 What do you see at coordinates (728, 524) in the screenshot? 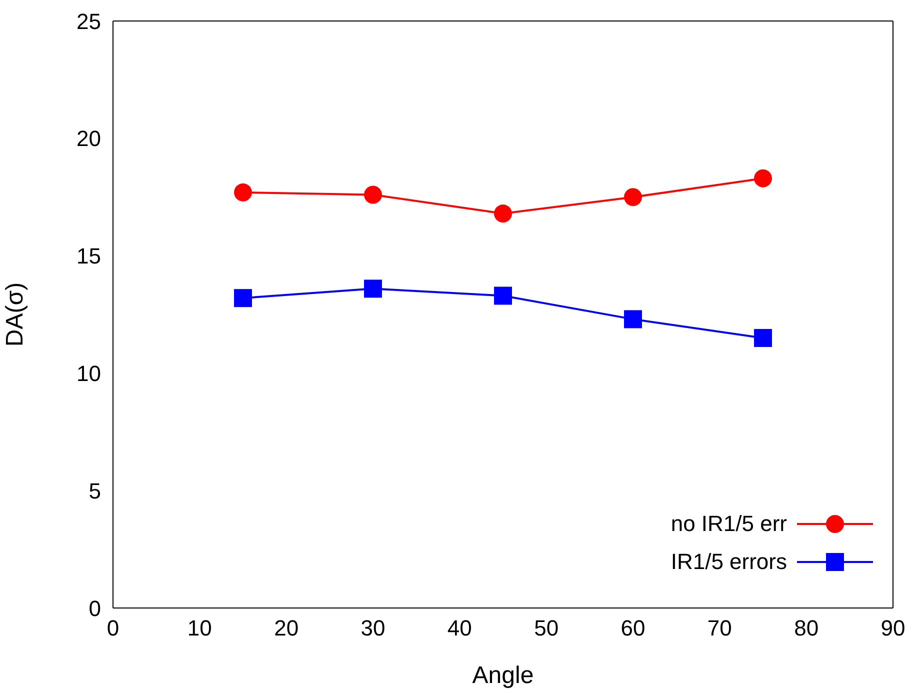
I see `legend-label: no IR1/5 err` at bounding box center [728, 524].